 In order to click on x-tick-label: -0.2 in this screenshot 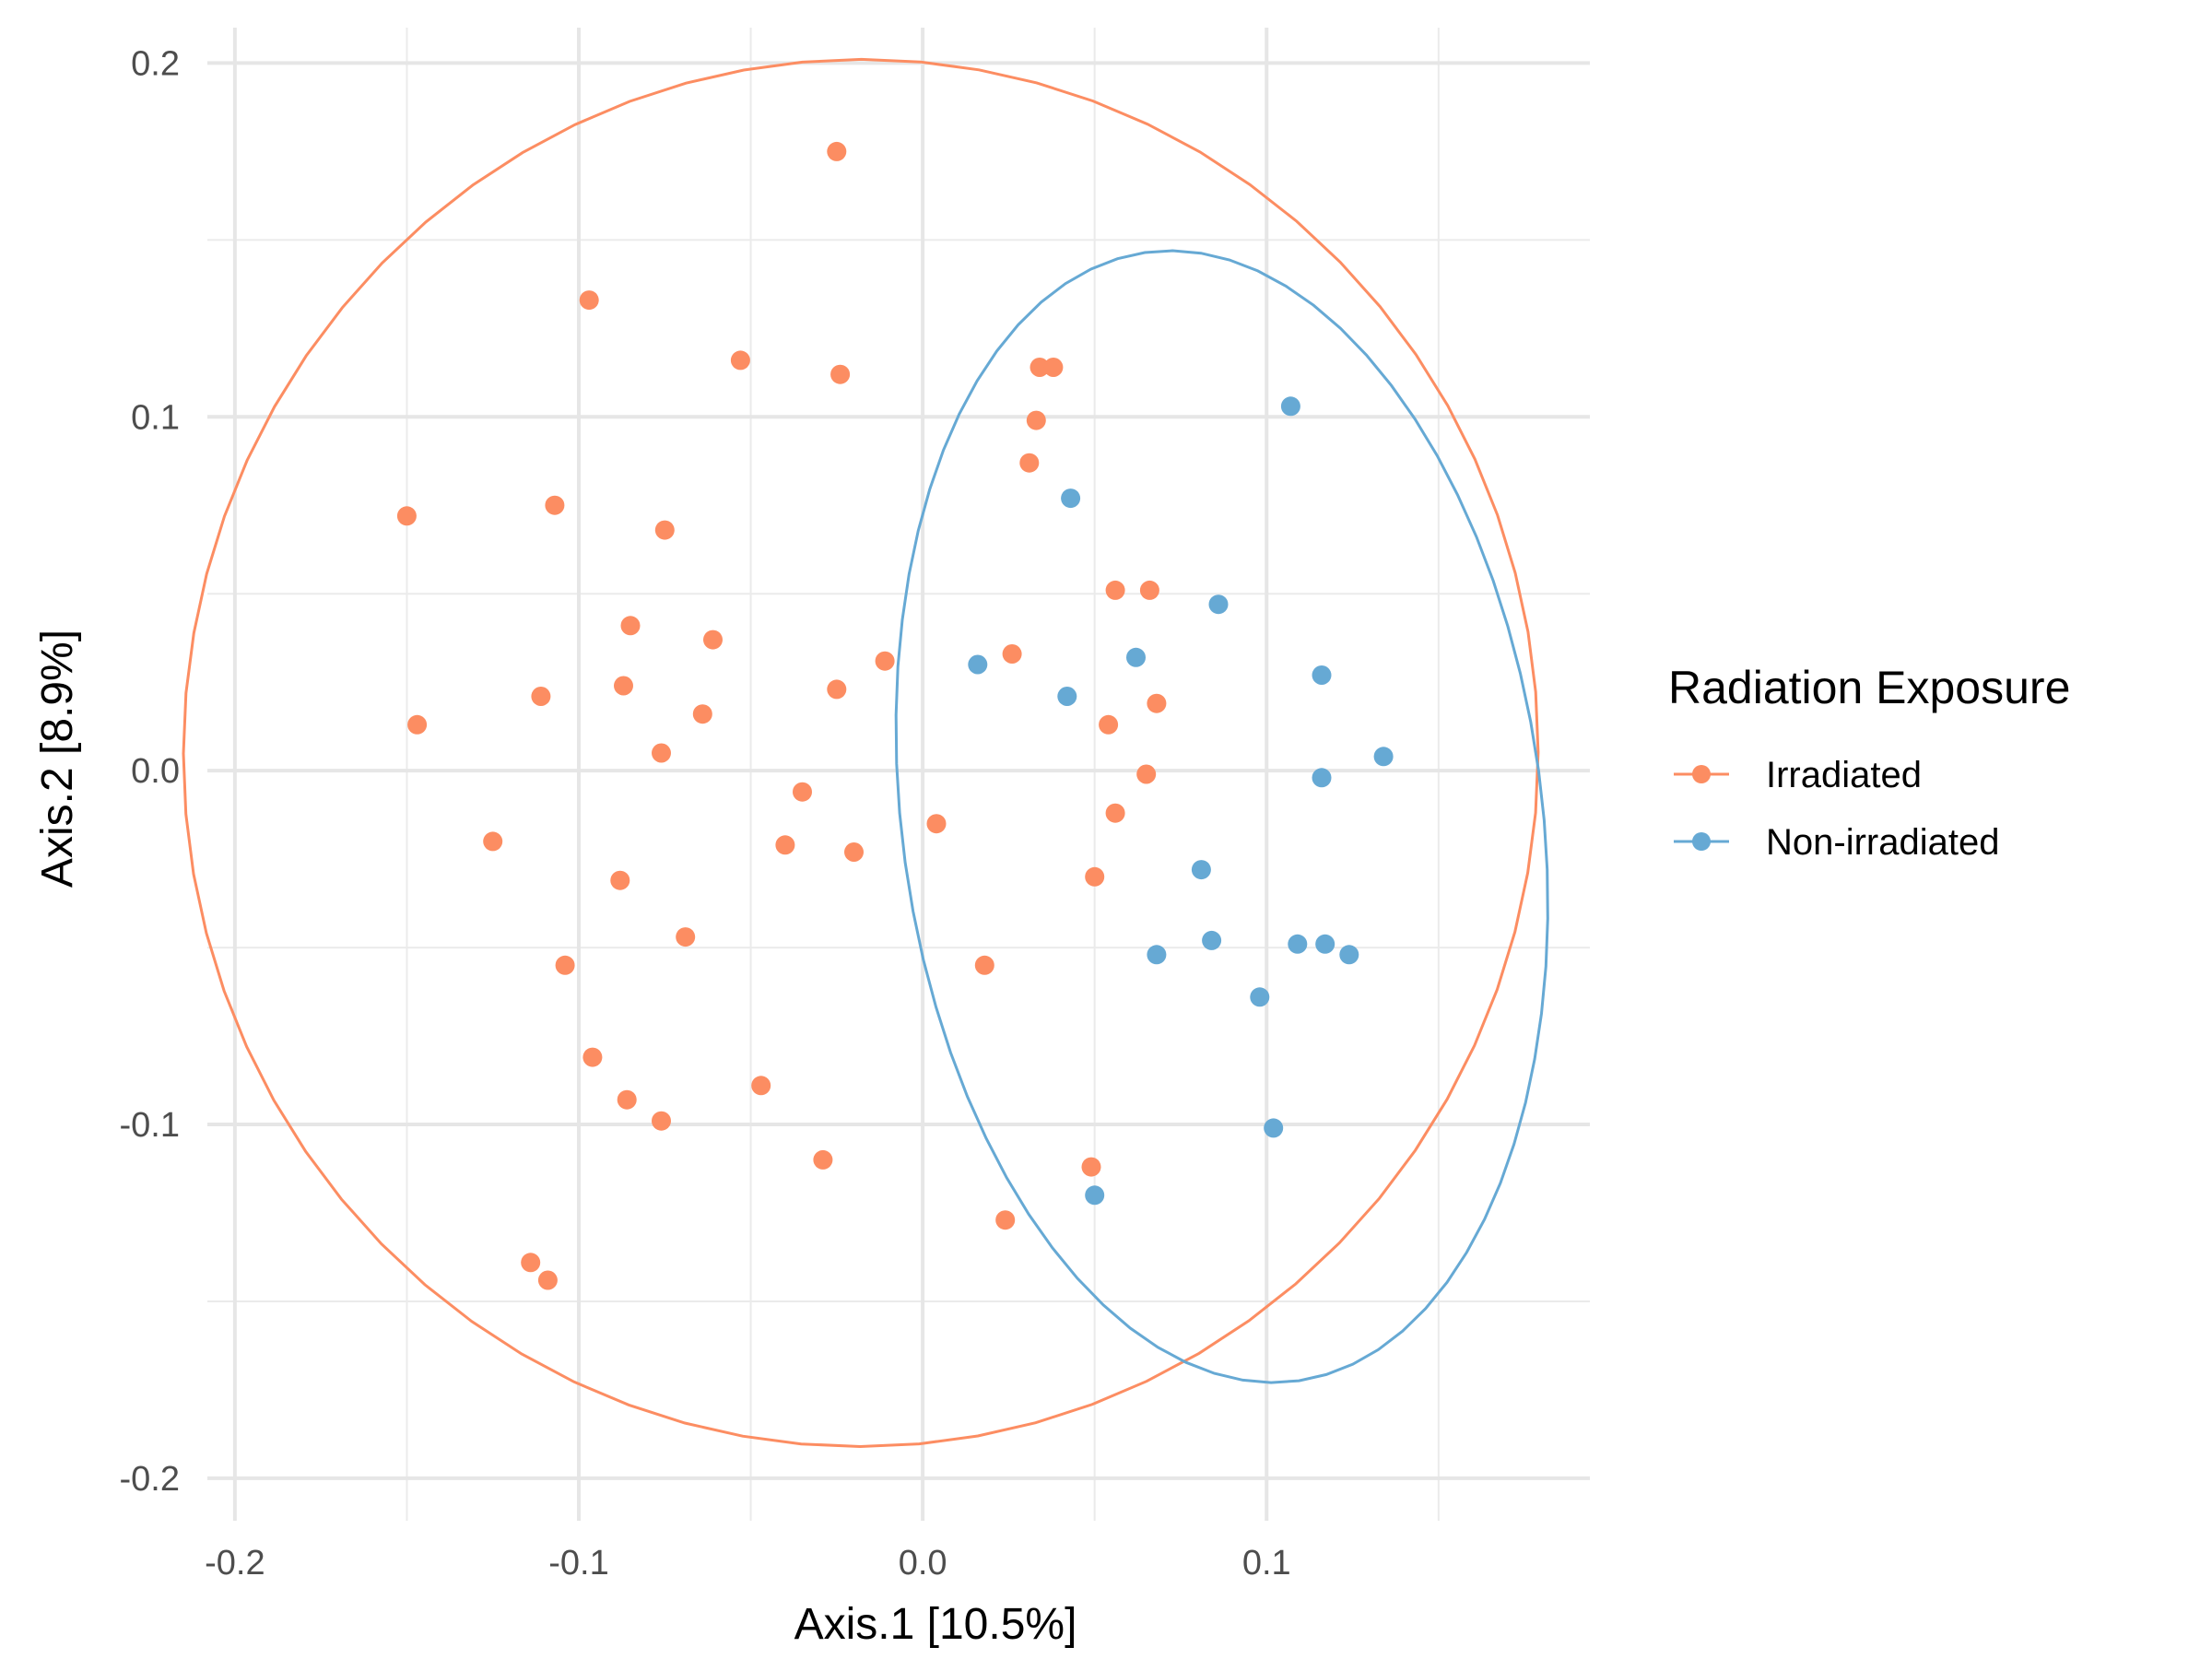, I will do `click(235, 1563)`.